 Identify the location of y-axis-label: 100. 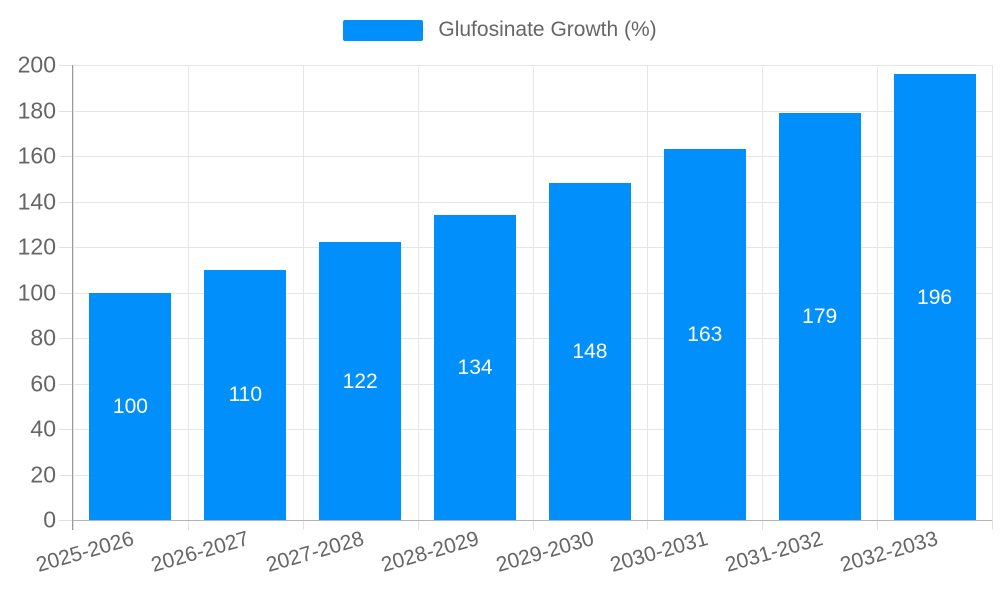
(36, 292).